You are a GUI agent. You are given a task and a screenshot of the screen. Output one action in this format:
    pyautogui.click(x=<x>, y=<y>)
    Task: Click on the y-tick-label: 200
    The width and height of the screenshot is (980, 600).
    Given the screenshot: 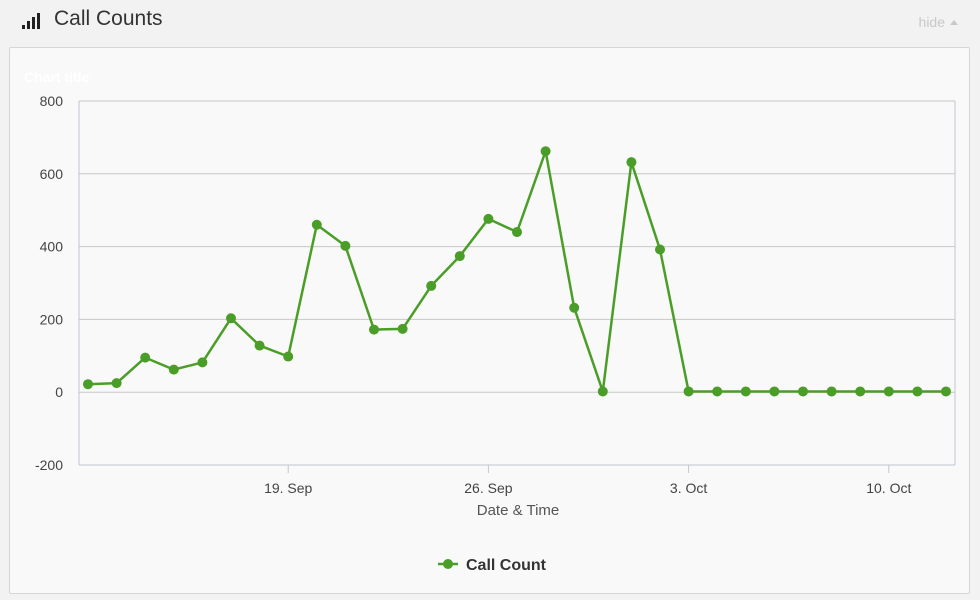 What is the action you would take?
    pyautogui.click(x=52, y=319)
    